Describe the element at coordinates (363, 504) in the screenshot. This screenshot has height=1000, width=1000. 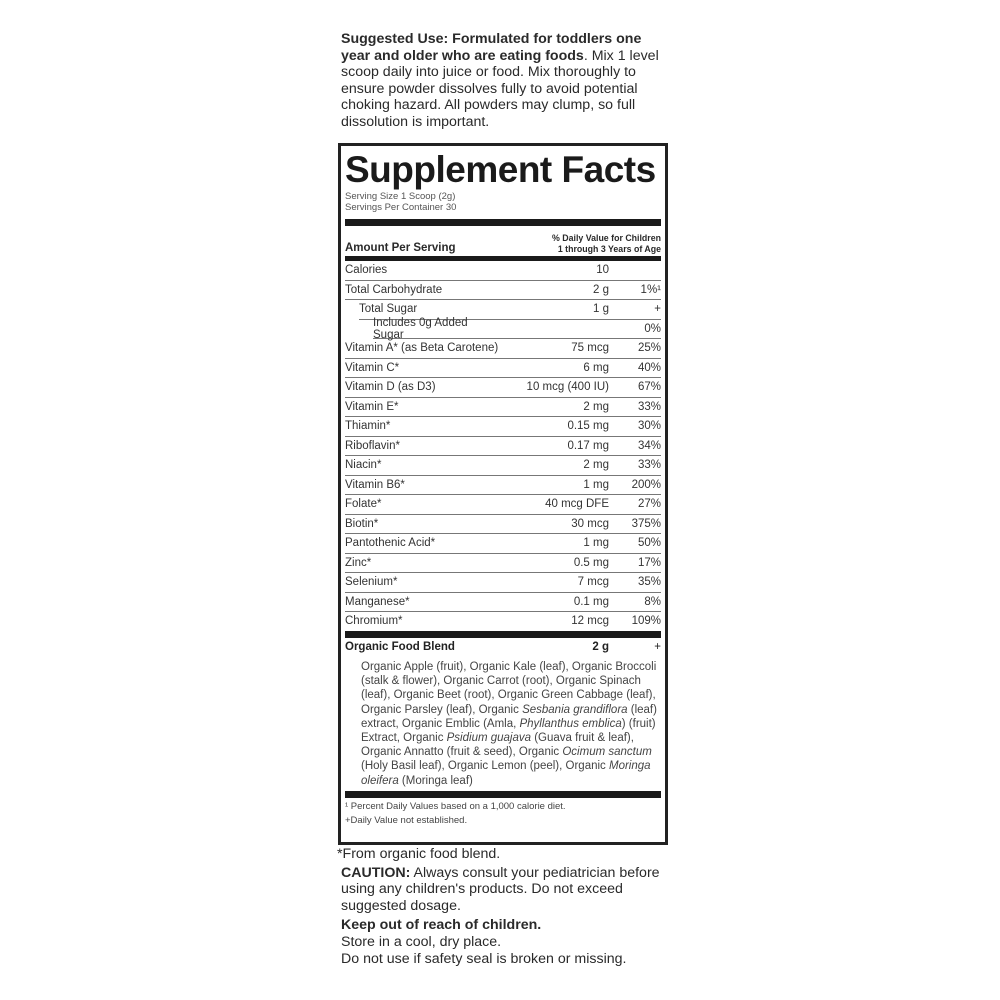
I see `nutrient-name: Folate*` at that location.